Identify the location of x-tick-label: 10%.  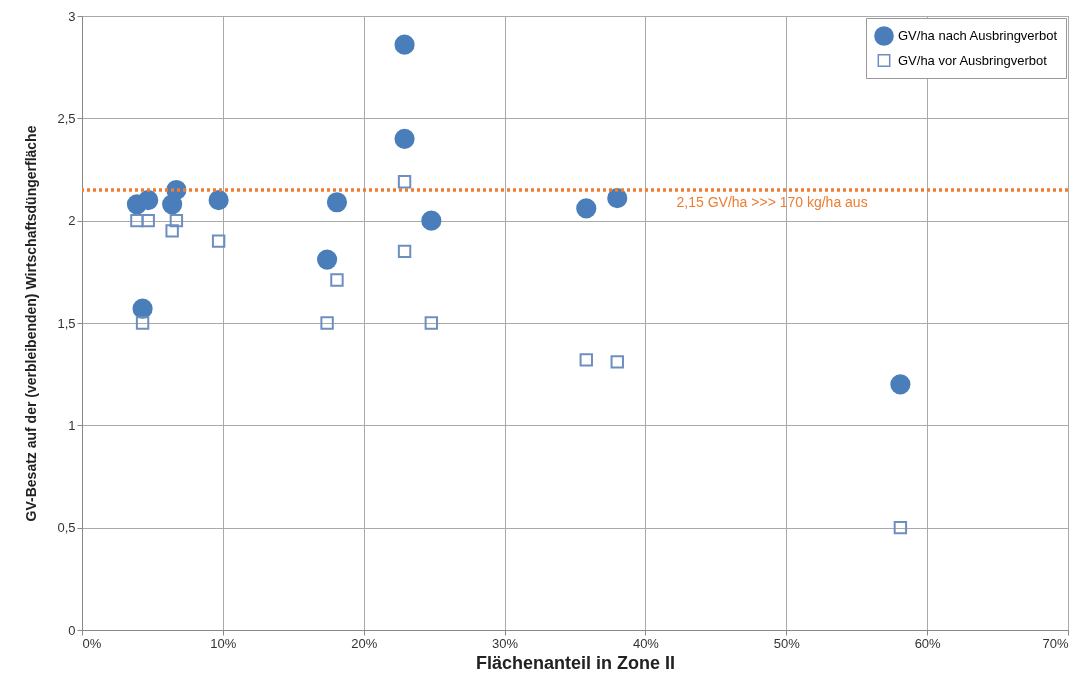
(223, 643).